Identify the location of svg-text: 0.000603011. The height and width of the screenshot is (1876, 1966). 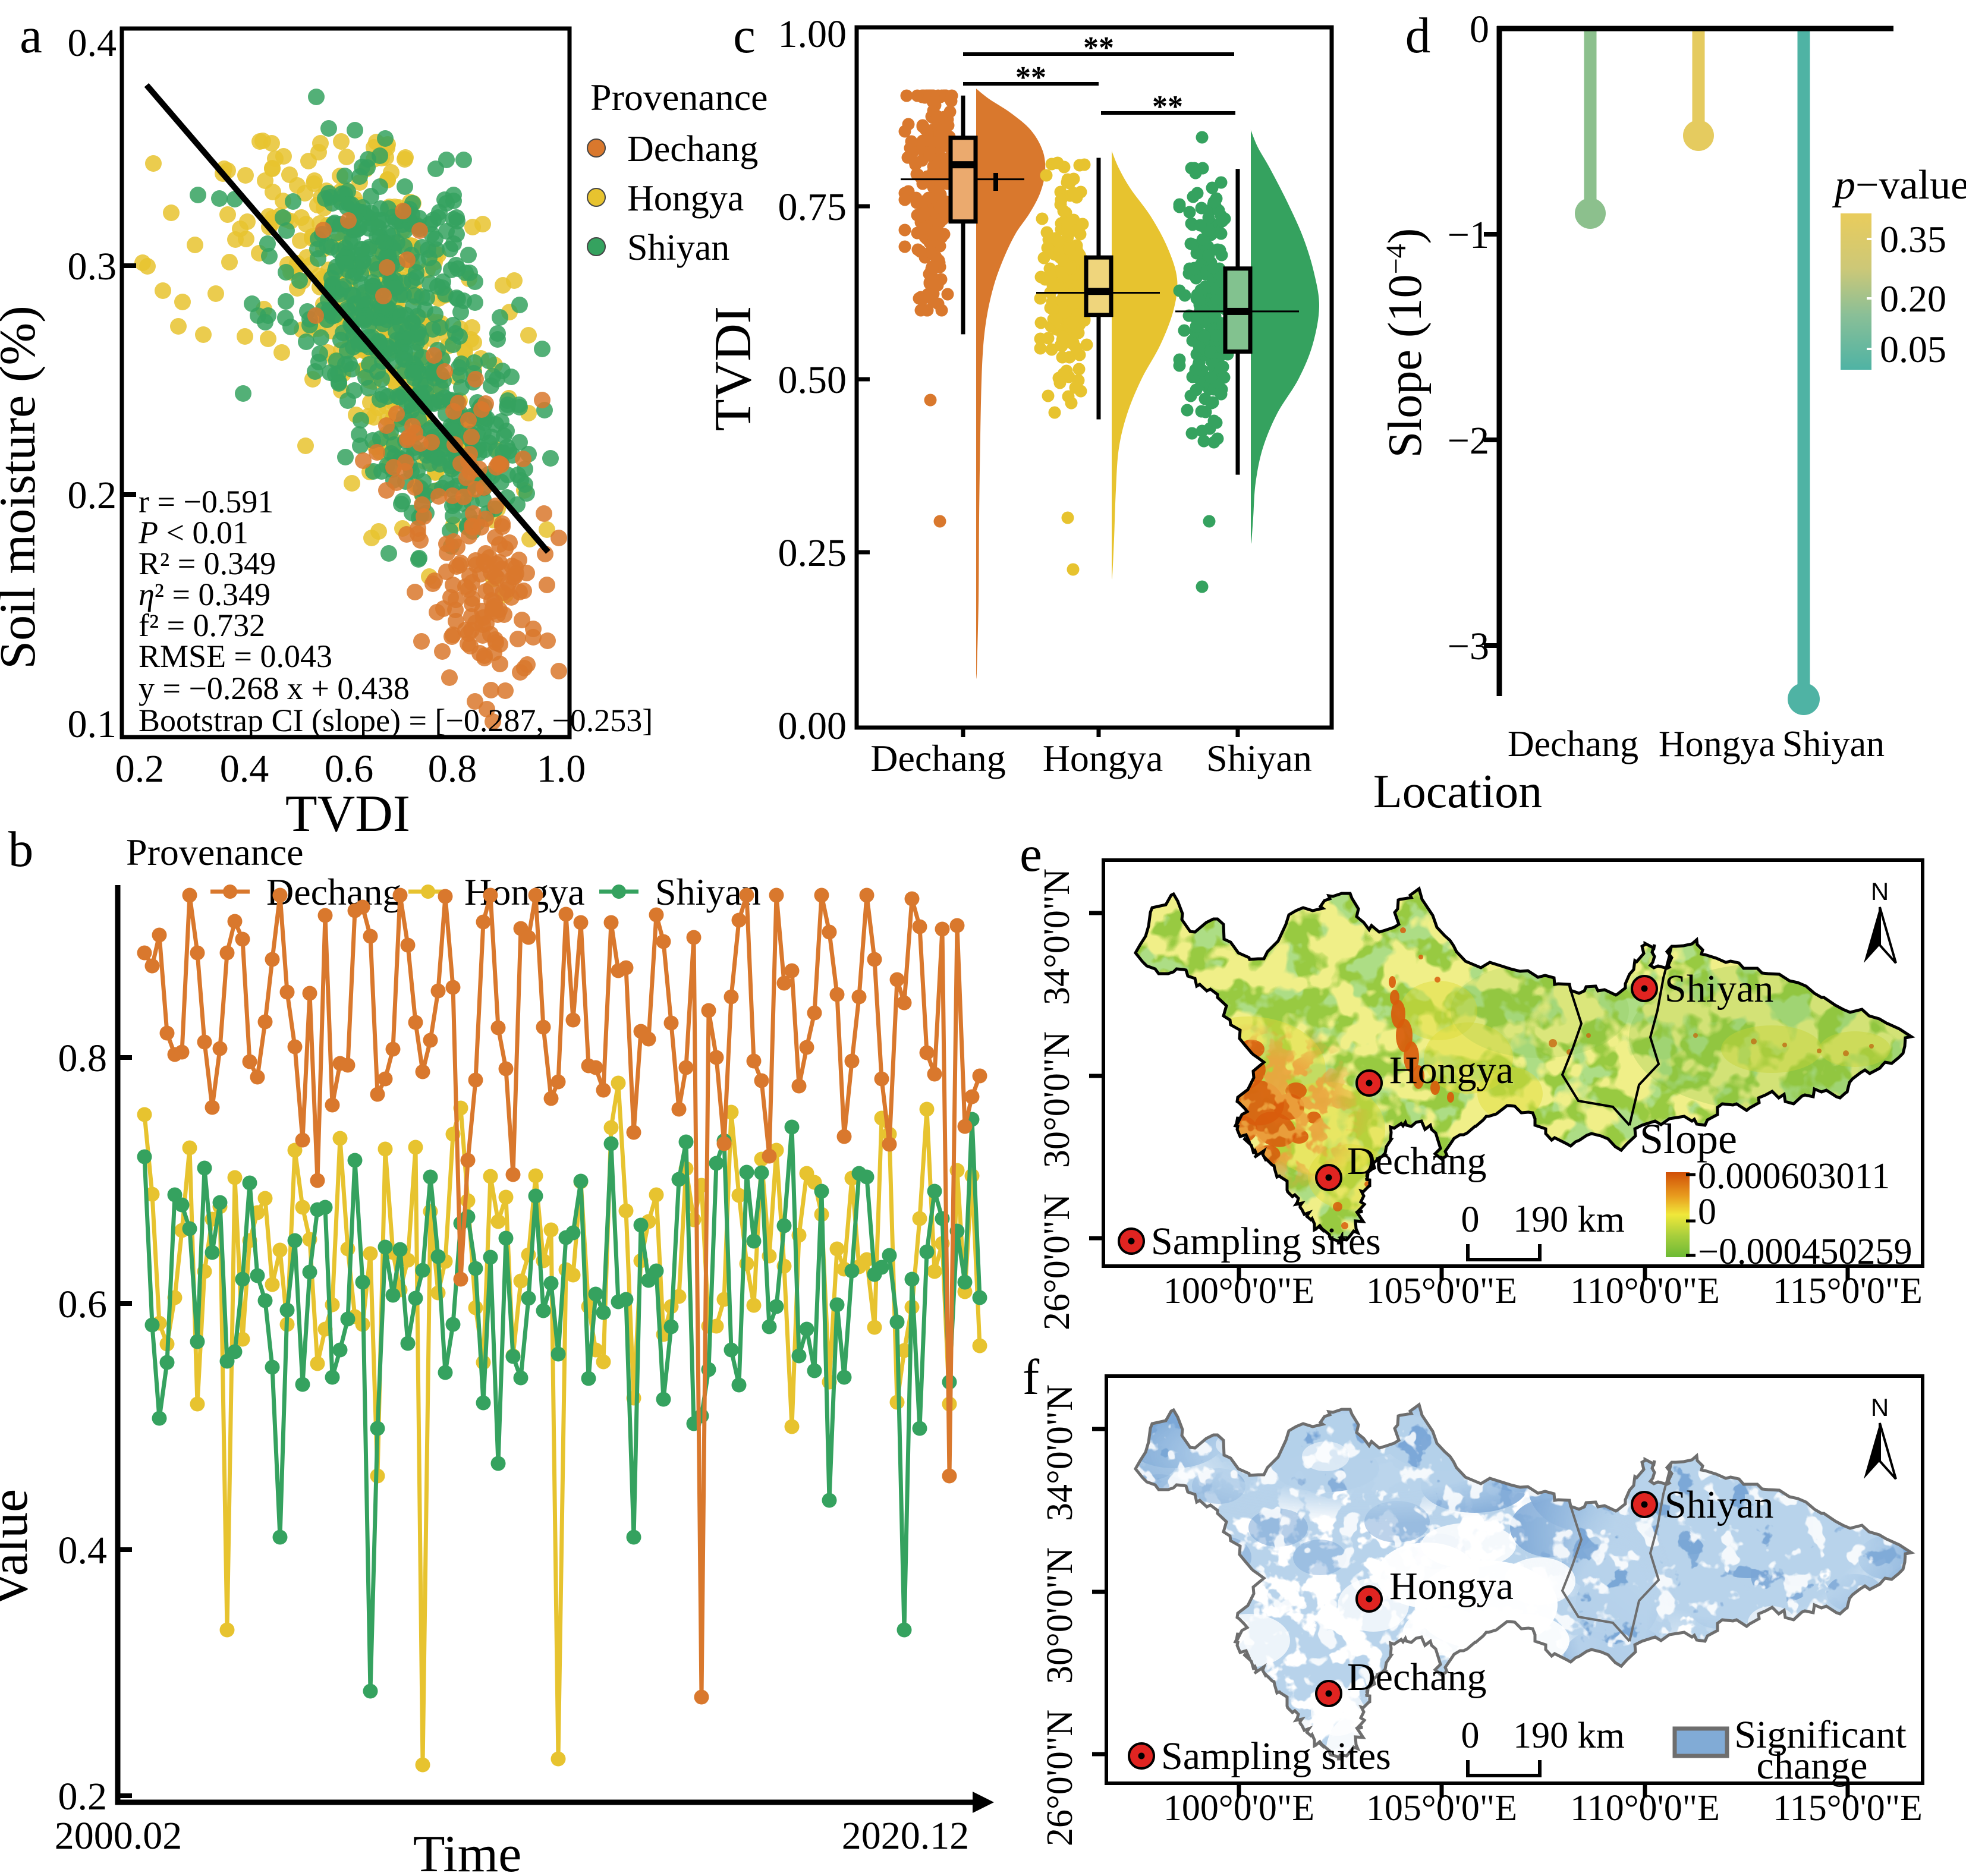
(1794, 1177).